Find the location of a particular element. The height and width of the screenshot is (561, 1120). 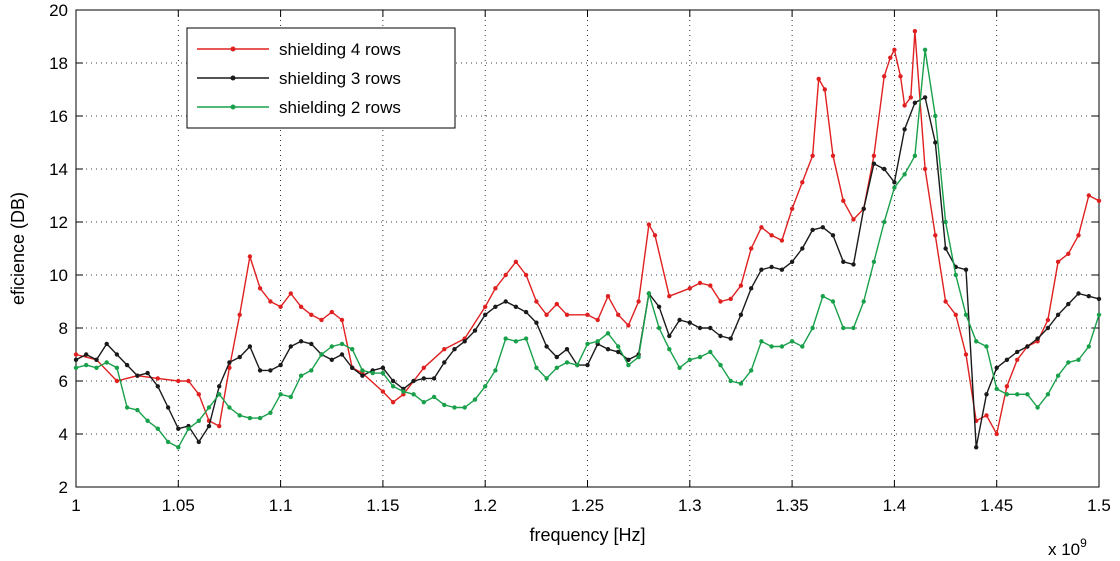

legend-label: shielding 3 rows is located at coordinates (340, 78).